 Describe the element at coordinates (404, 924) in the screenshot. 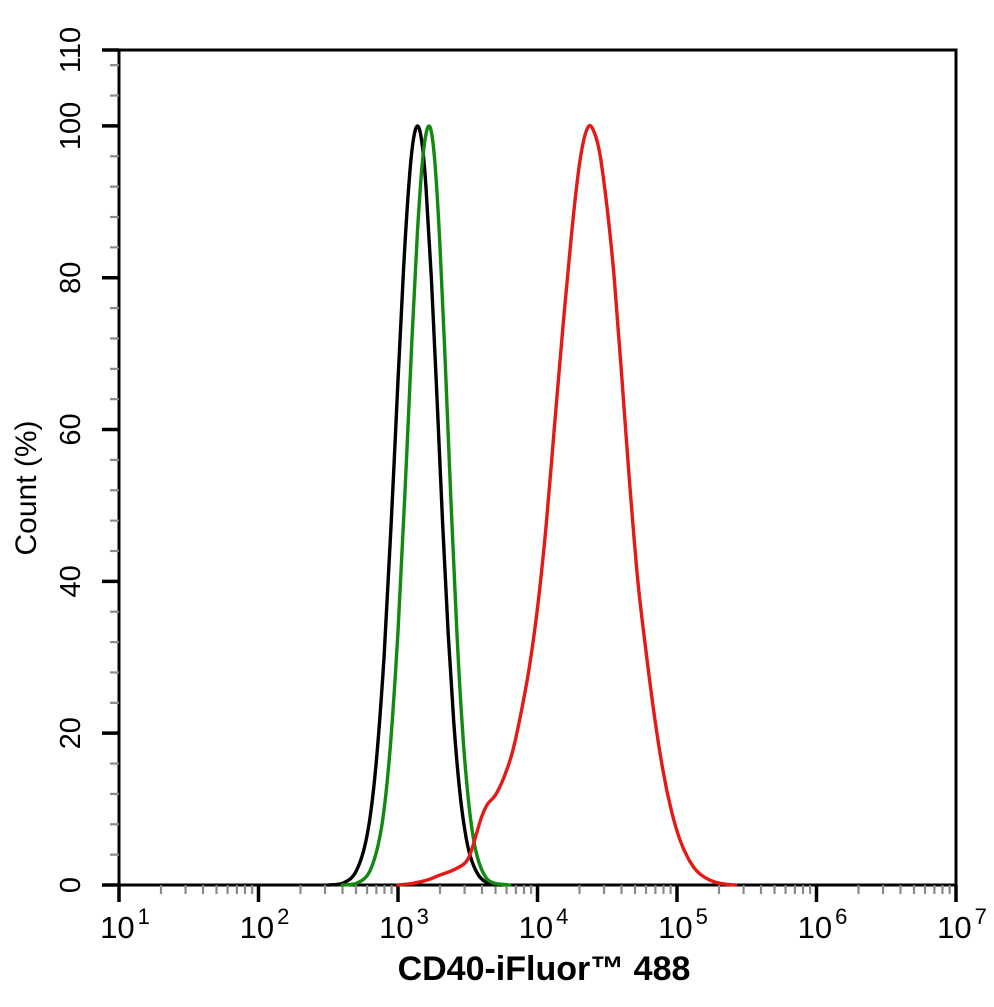

I see `x-tick-label: 10 3` at that location.